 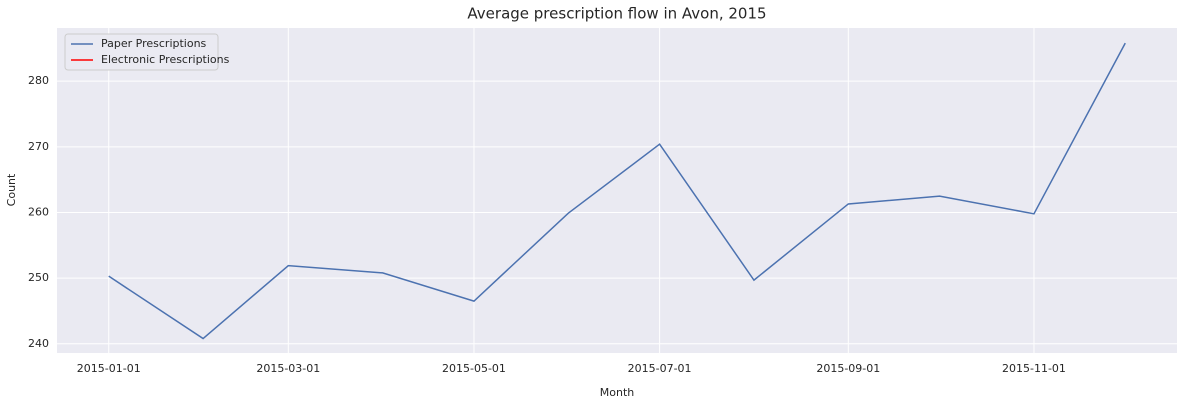 What do you see at coordinates (154, 43) in the screenshot?
I see `legend-label: Paper Prescriptions` at bounding box center [154, 43].